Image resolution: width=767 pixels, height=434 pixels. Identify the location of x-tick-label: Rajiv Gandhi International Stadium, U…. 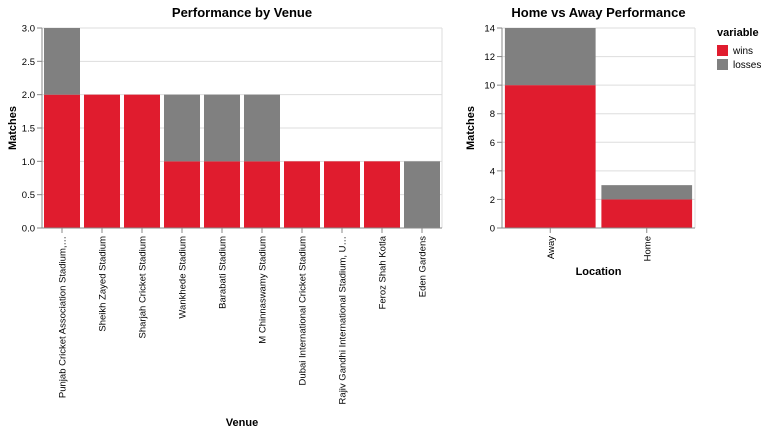
(343, 320).